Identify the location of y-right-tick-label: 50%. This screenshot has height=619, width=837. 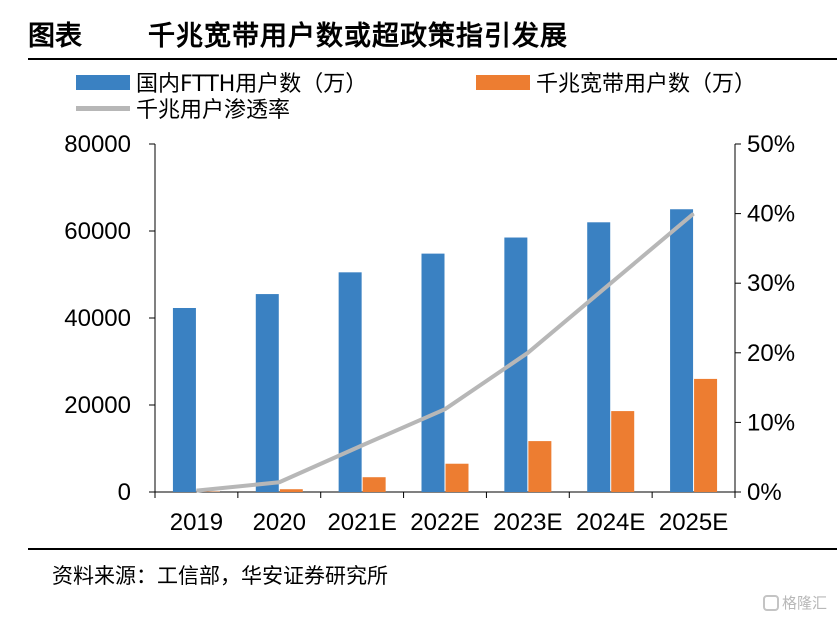
(771, 144).